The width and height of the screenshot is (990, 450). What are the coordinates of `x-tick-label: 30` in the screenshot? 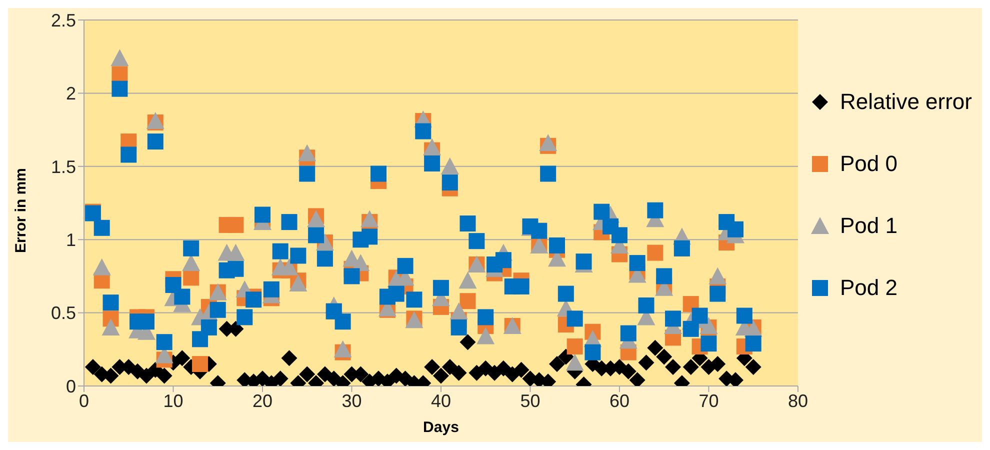 It's located at (352, 400).